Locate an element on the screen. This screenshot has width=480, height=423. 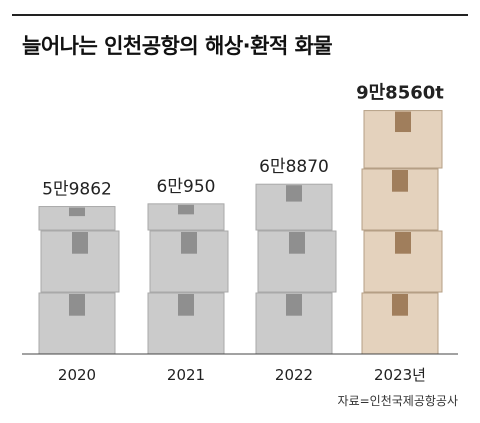
data-label-2: 6만8870 is located at coordinates (294, 167).